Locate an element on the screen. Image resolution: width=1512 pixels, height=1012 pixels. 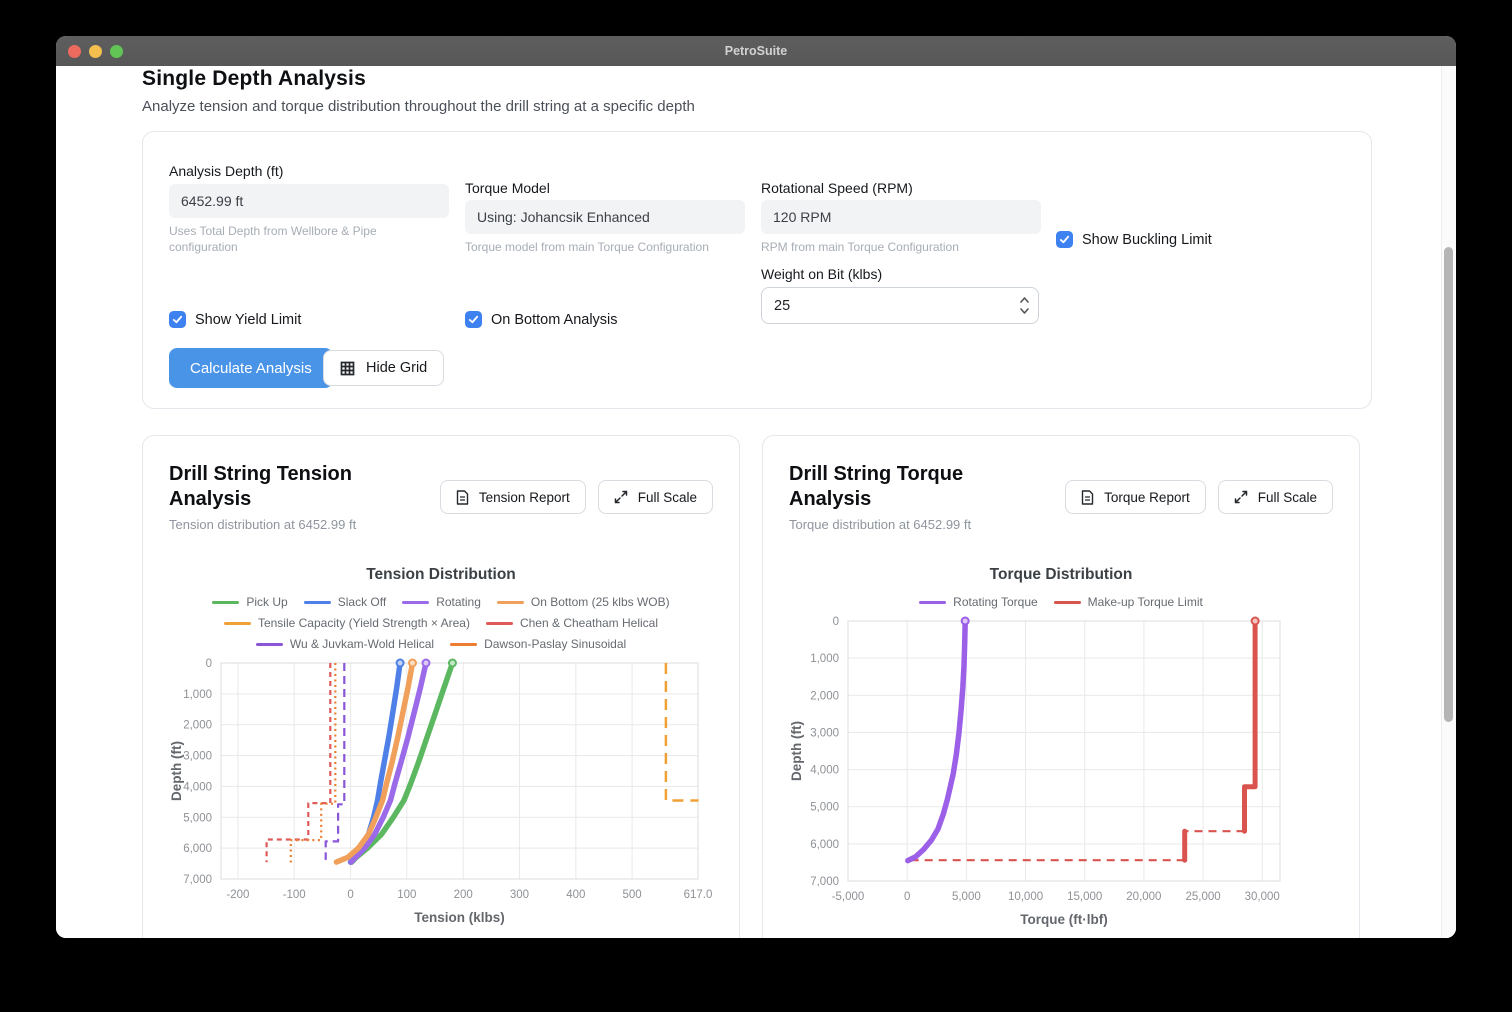
zoom-window-icon is located at coordinates (116, 51).